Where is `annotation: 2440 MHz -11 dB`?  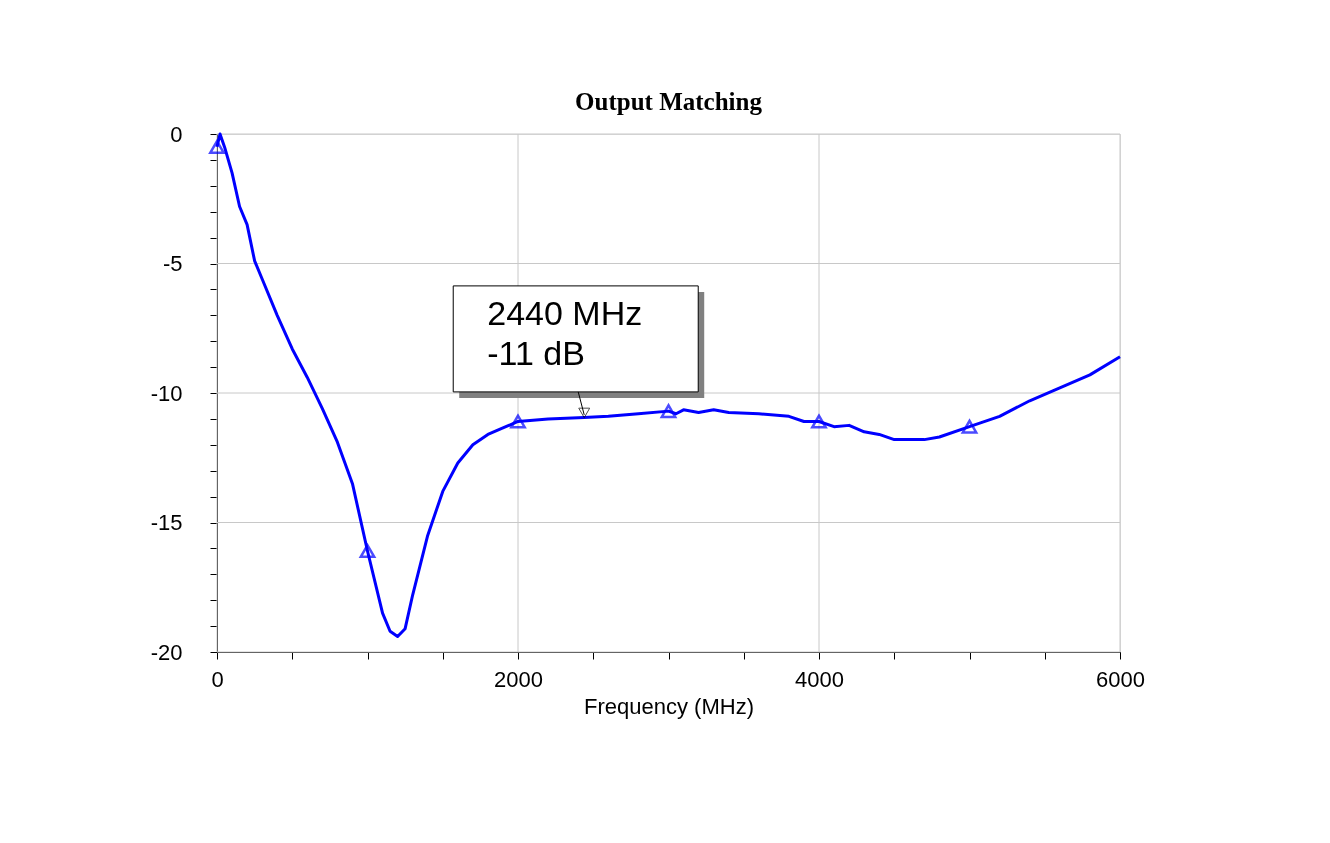
annotation: 2440 MHz -11 dB is located at coordinates (565, 332).